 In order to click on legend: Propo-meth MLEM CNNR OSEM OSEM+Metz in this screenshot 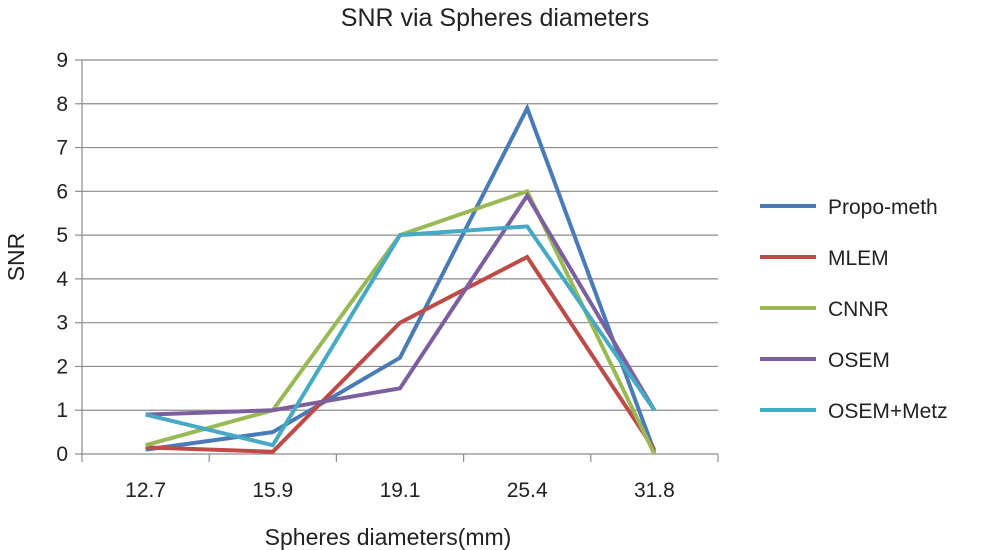, I will do `click(854, 309)`.